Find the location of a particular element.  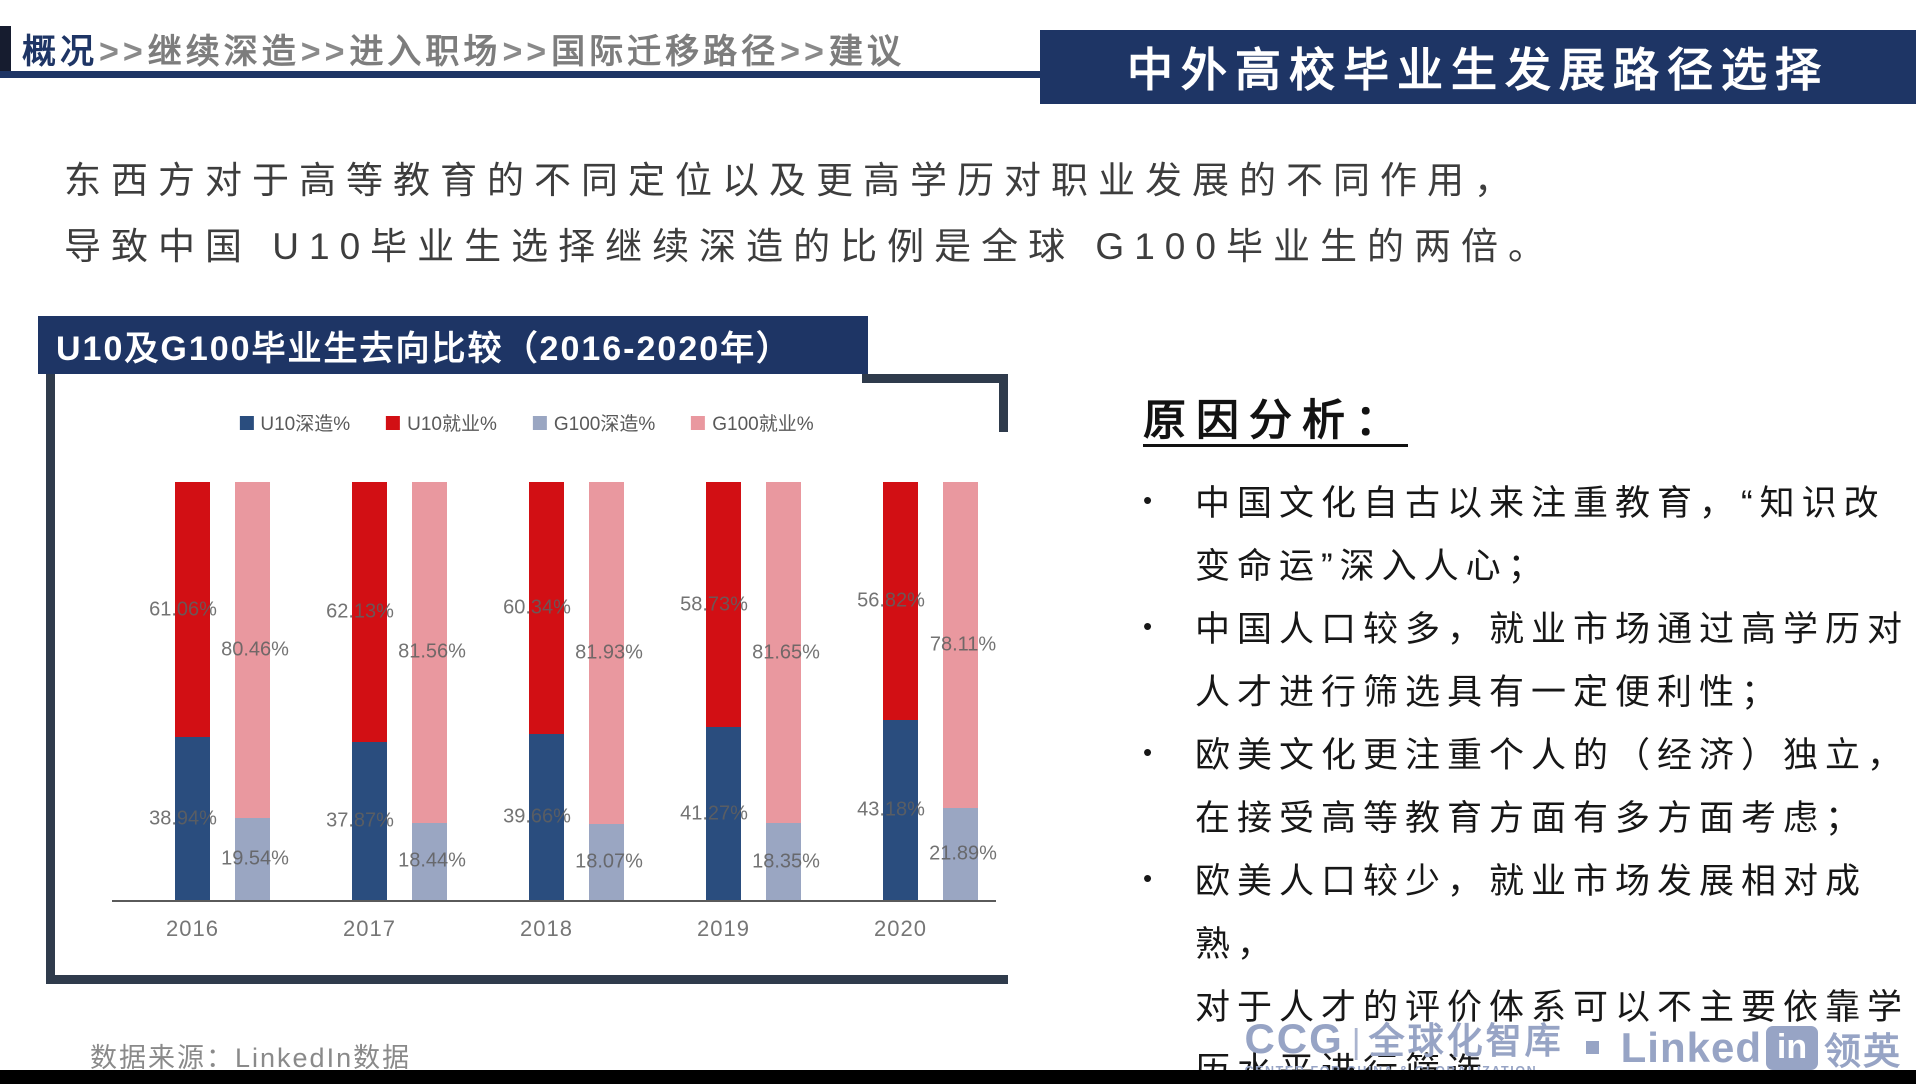

bar-g100-shenzao-2016 is located at coordinates (252, 859).